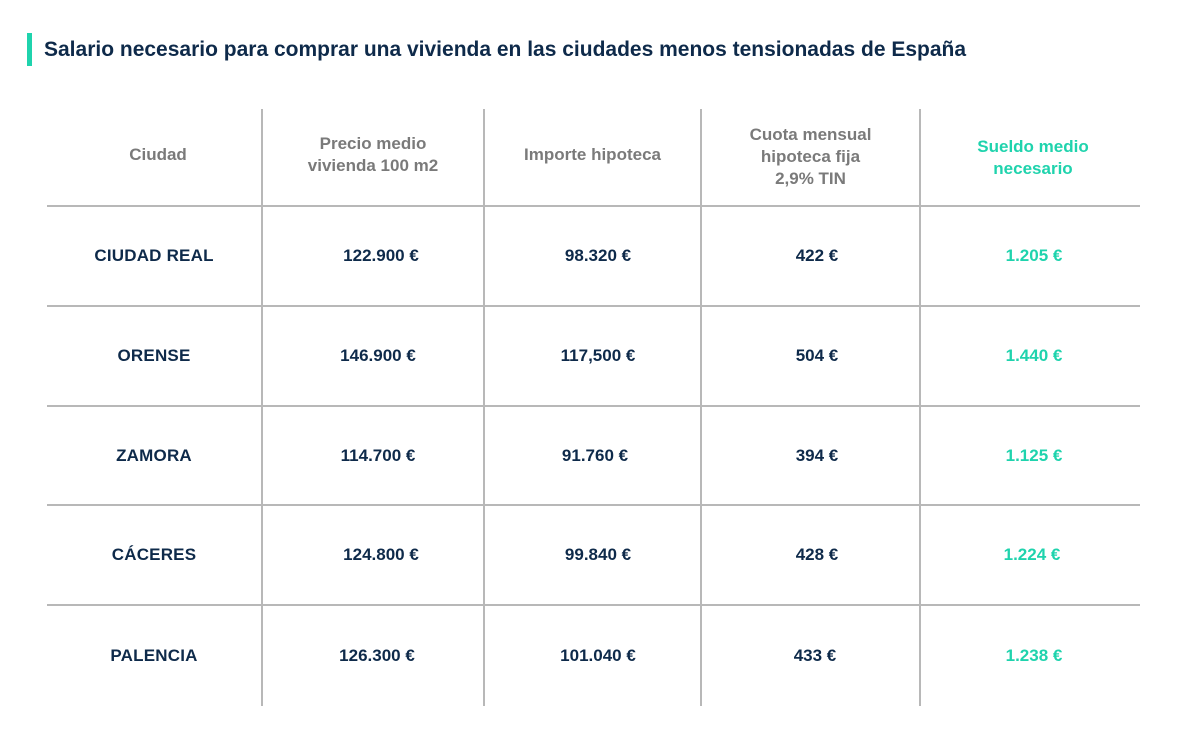 The image size is (1188, 736). What do you see at coordinates (29, 49) in the screenshot?
I see `title-accent-bar` at bounding box center [29, 49].